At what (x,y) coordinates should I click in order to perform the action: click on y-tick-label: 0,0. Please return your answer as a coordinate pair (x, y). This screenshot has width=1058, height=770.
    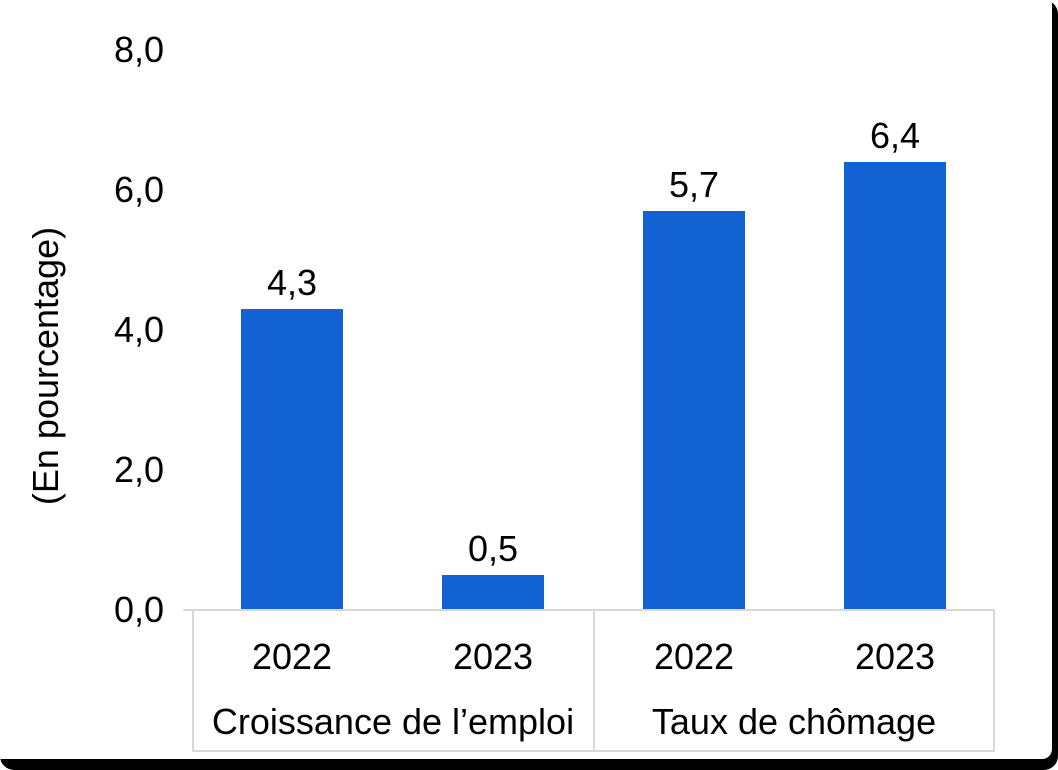
    Looking at the image, I should click on (138, 609).